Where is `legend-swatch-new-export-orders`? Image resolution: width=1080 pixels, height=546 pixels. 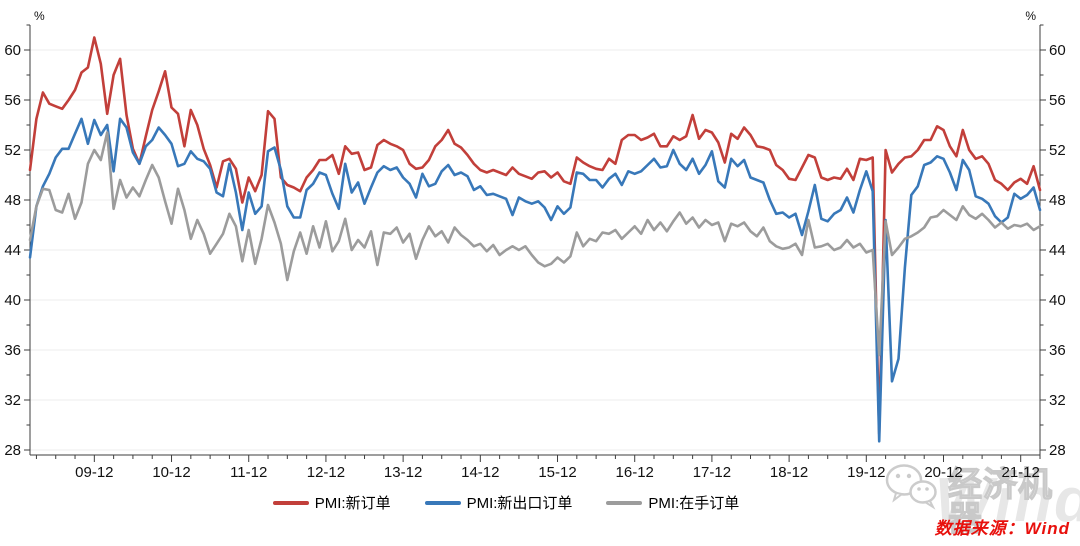
legend-swatch-new-export-orders is located at coordinates (442, 502).